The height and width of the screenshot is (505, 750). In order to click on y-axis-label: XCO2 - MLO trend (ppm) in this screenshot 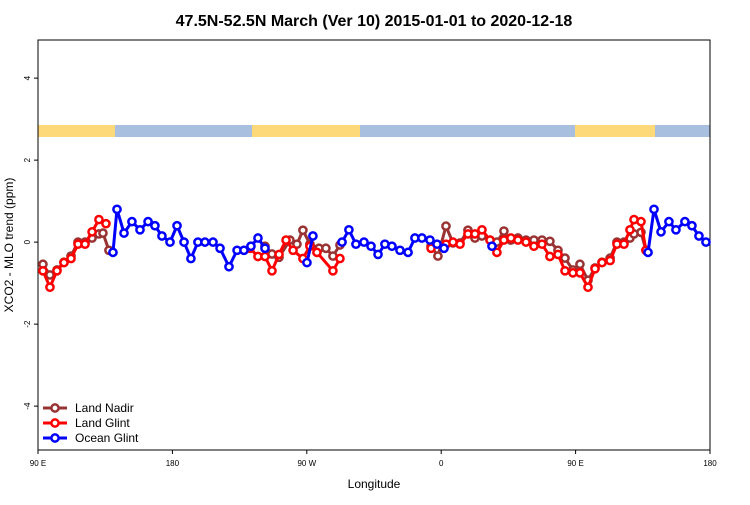, I will do `click(9, 245)`.